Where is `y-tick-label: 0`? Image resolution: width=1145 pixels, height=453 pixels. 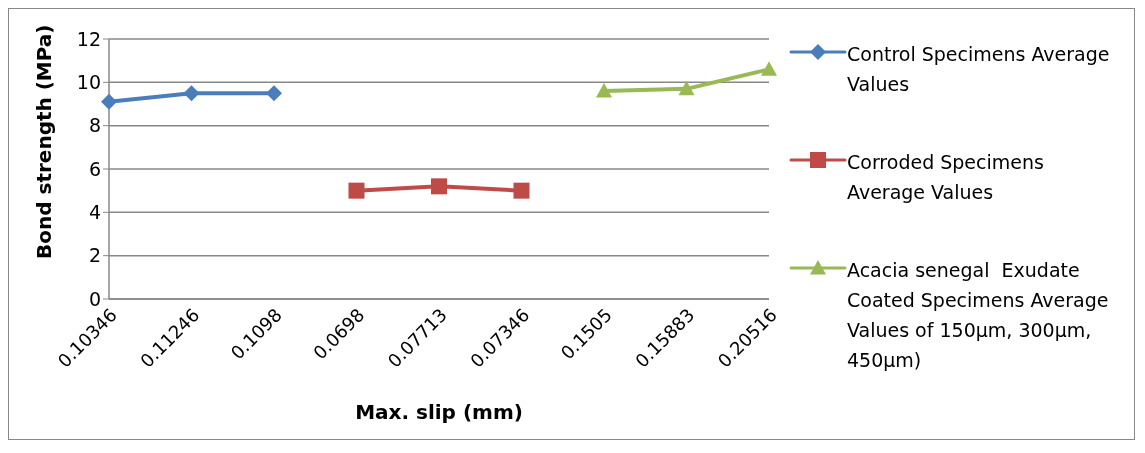 y-tick-label: 0 is located at coordinates (94, 298).